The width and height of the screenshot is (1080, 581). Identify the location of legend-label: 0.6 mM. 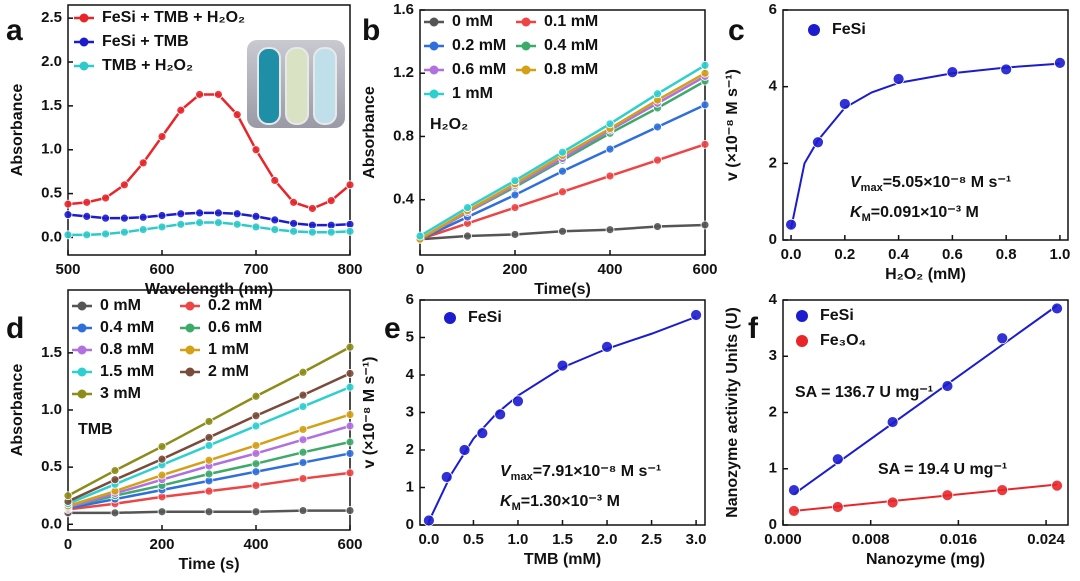
(235, 327).